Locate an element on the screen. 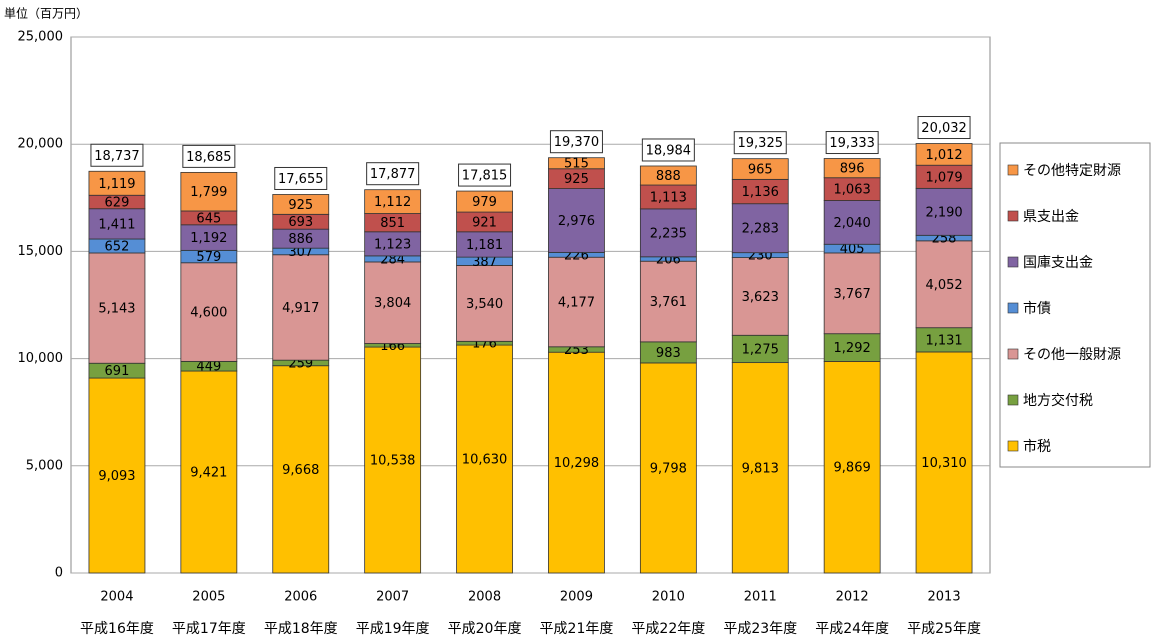  value-label: 4,917 is located at coordinates (300, 308).